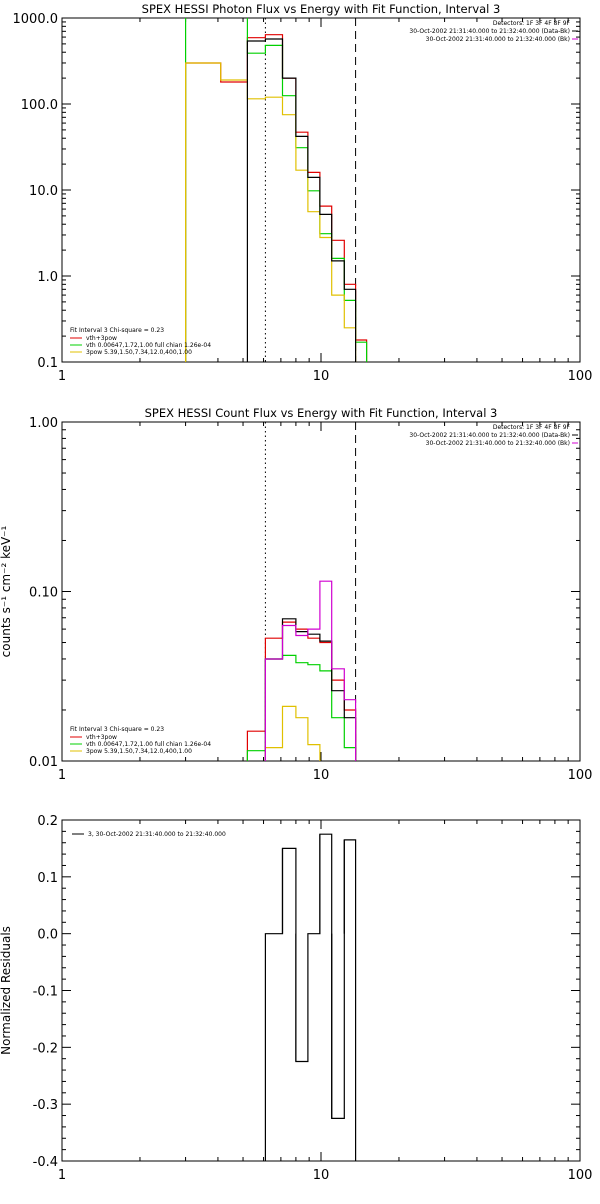 This screenshot has height=1204, width=600. I want to click on y-tick-label: -0.4, so click(45, 1162).